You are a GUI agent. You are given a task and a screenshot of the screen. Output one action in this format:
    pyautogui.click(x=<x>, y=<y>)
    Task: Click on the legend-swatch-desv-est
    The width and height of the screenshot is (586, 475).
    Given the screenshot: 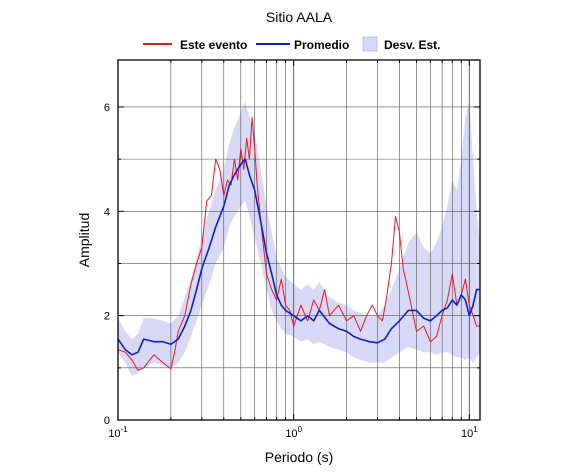 What is the action you would take?
    pyautogui.click(x=370, y=44)
    